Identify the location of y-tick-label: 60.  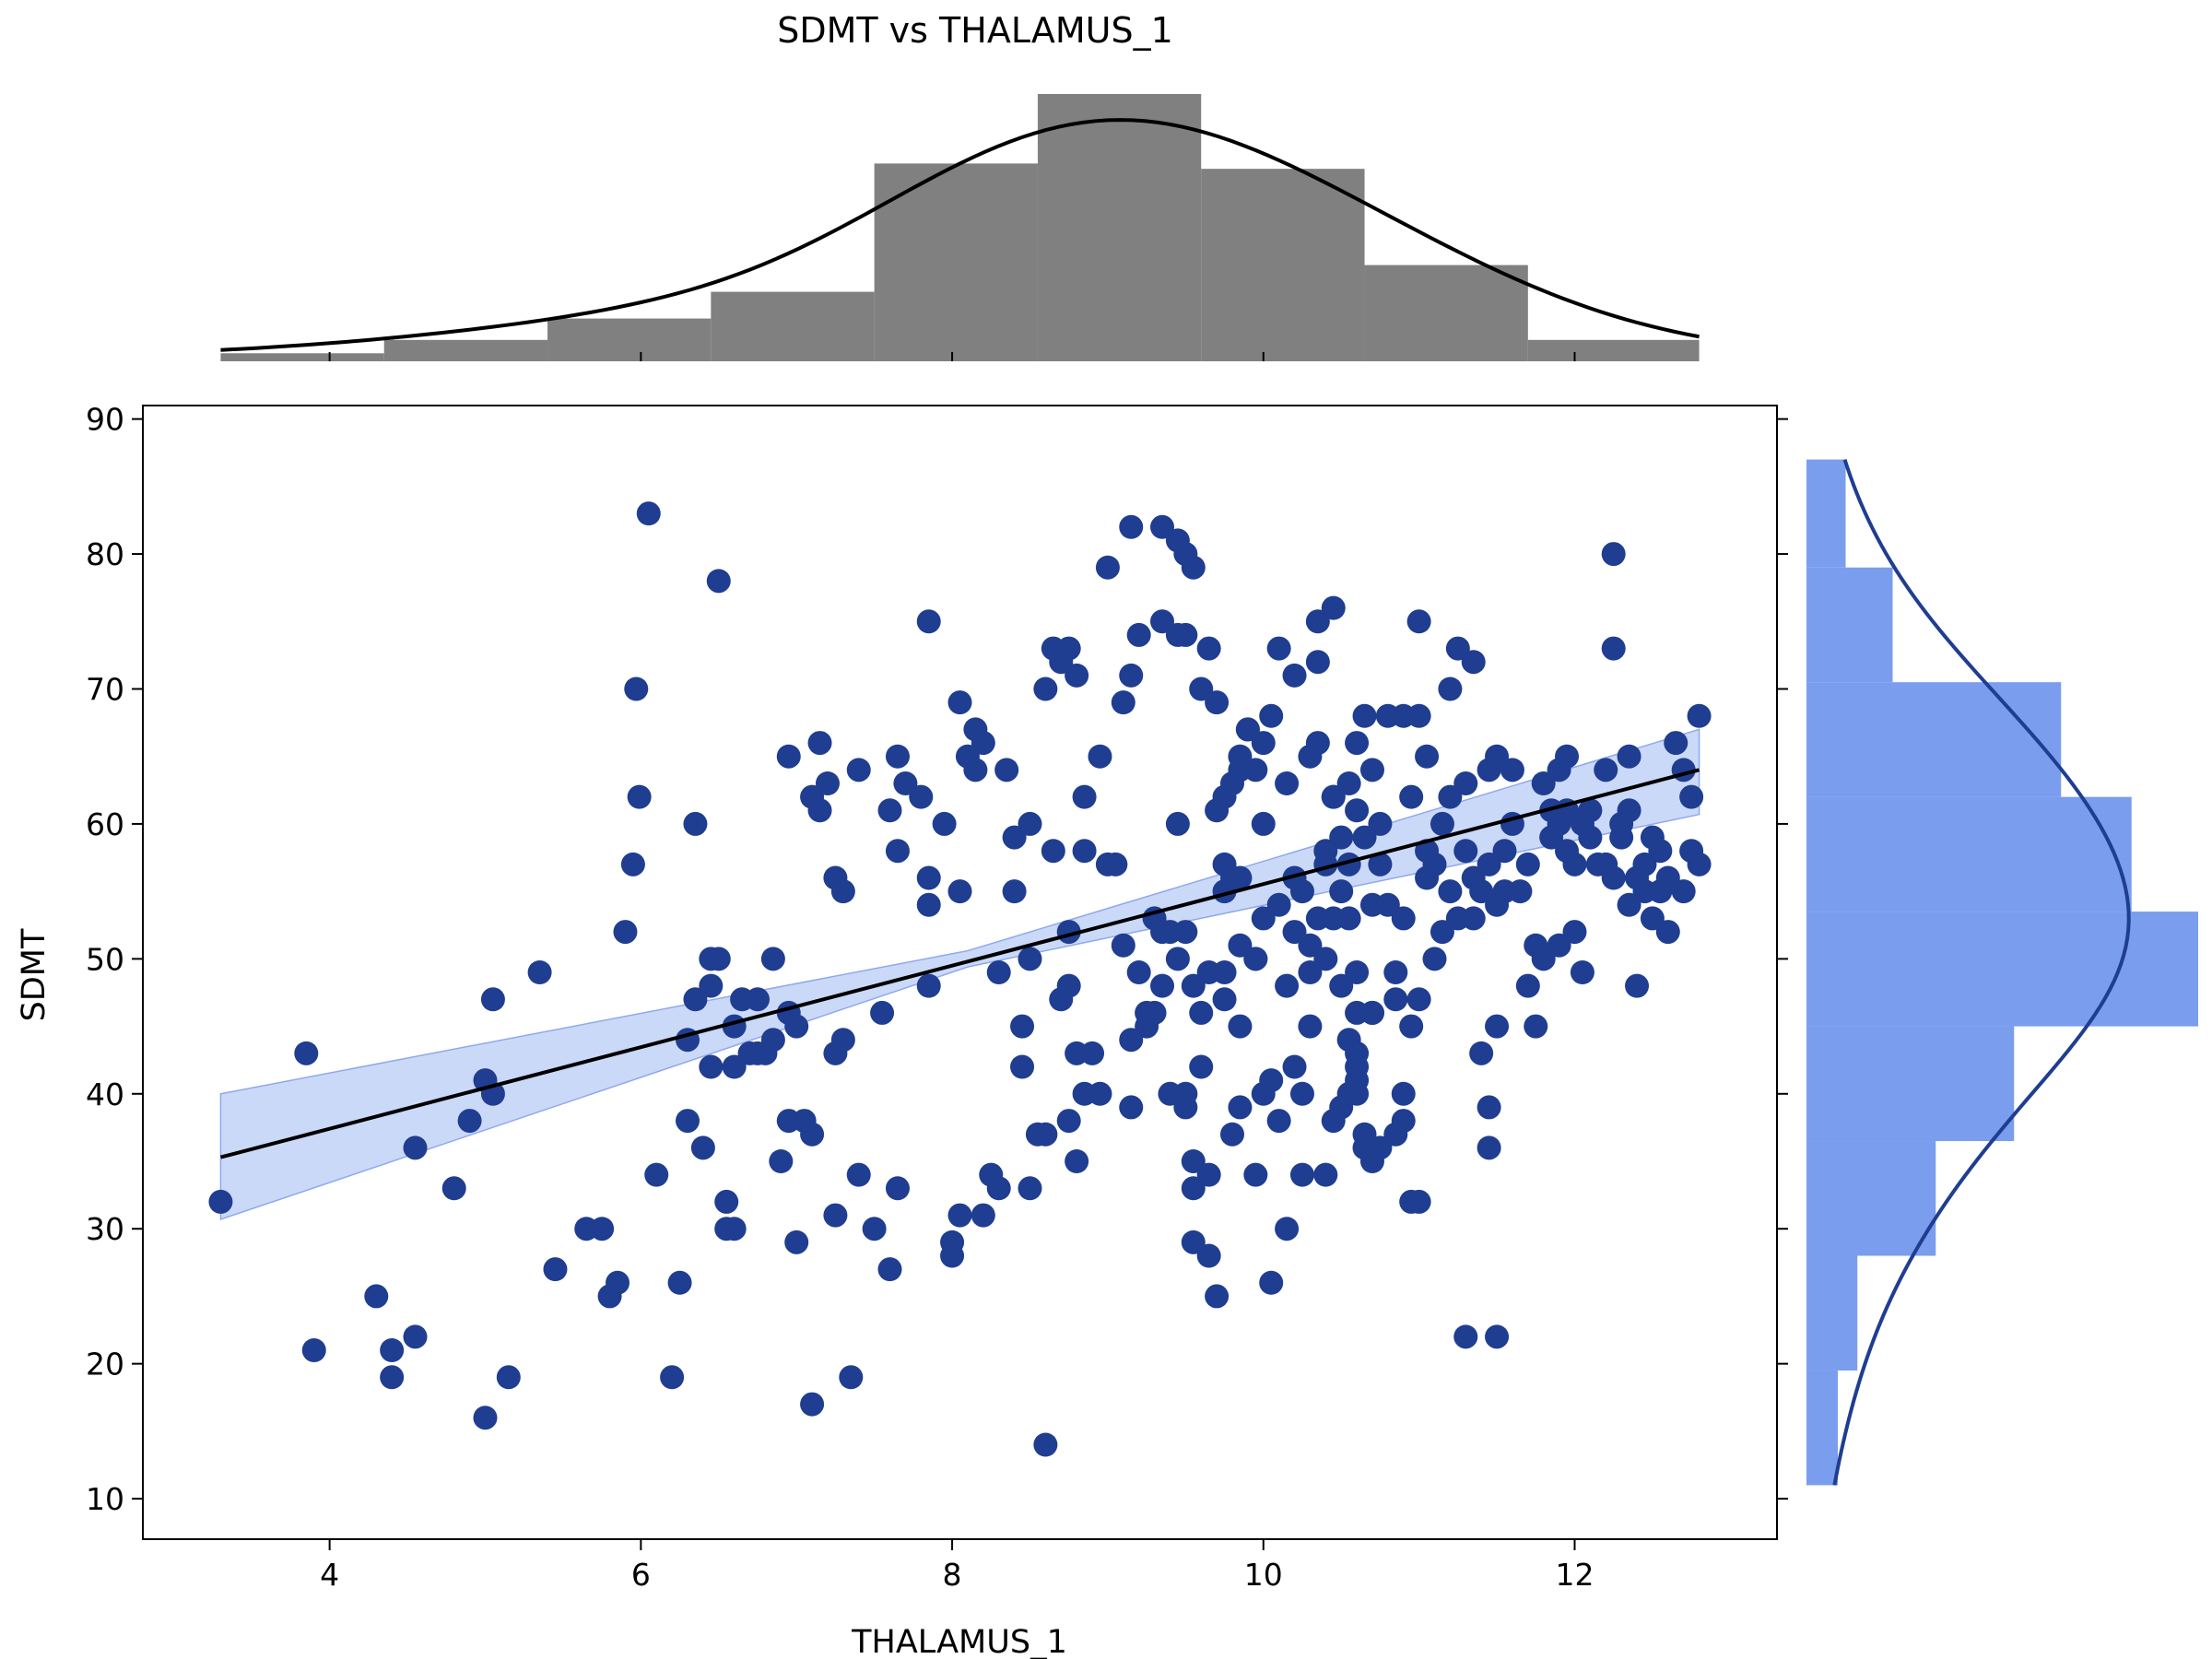
(105, 824).